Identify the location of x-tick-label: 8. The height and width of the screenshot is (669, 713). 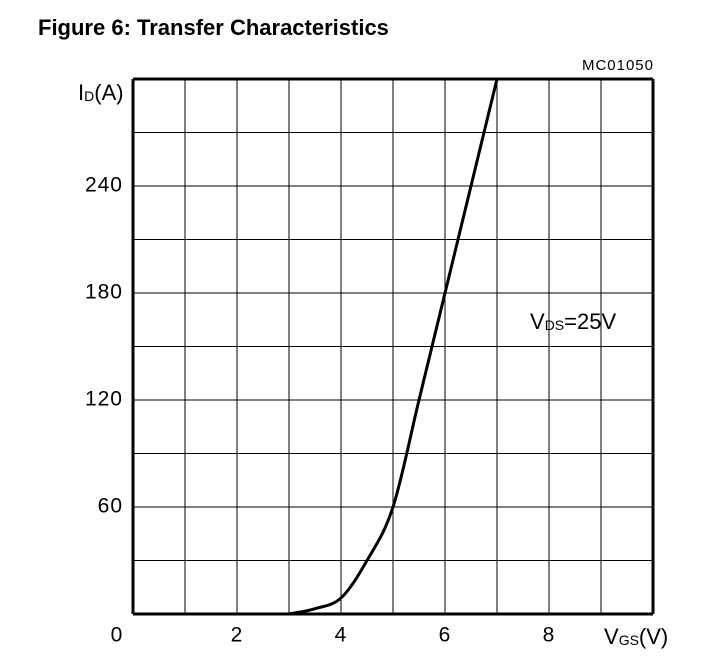
(549, 635).